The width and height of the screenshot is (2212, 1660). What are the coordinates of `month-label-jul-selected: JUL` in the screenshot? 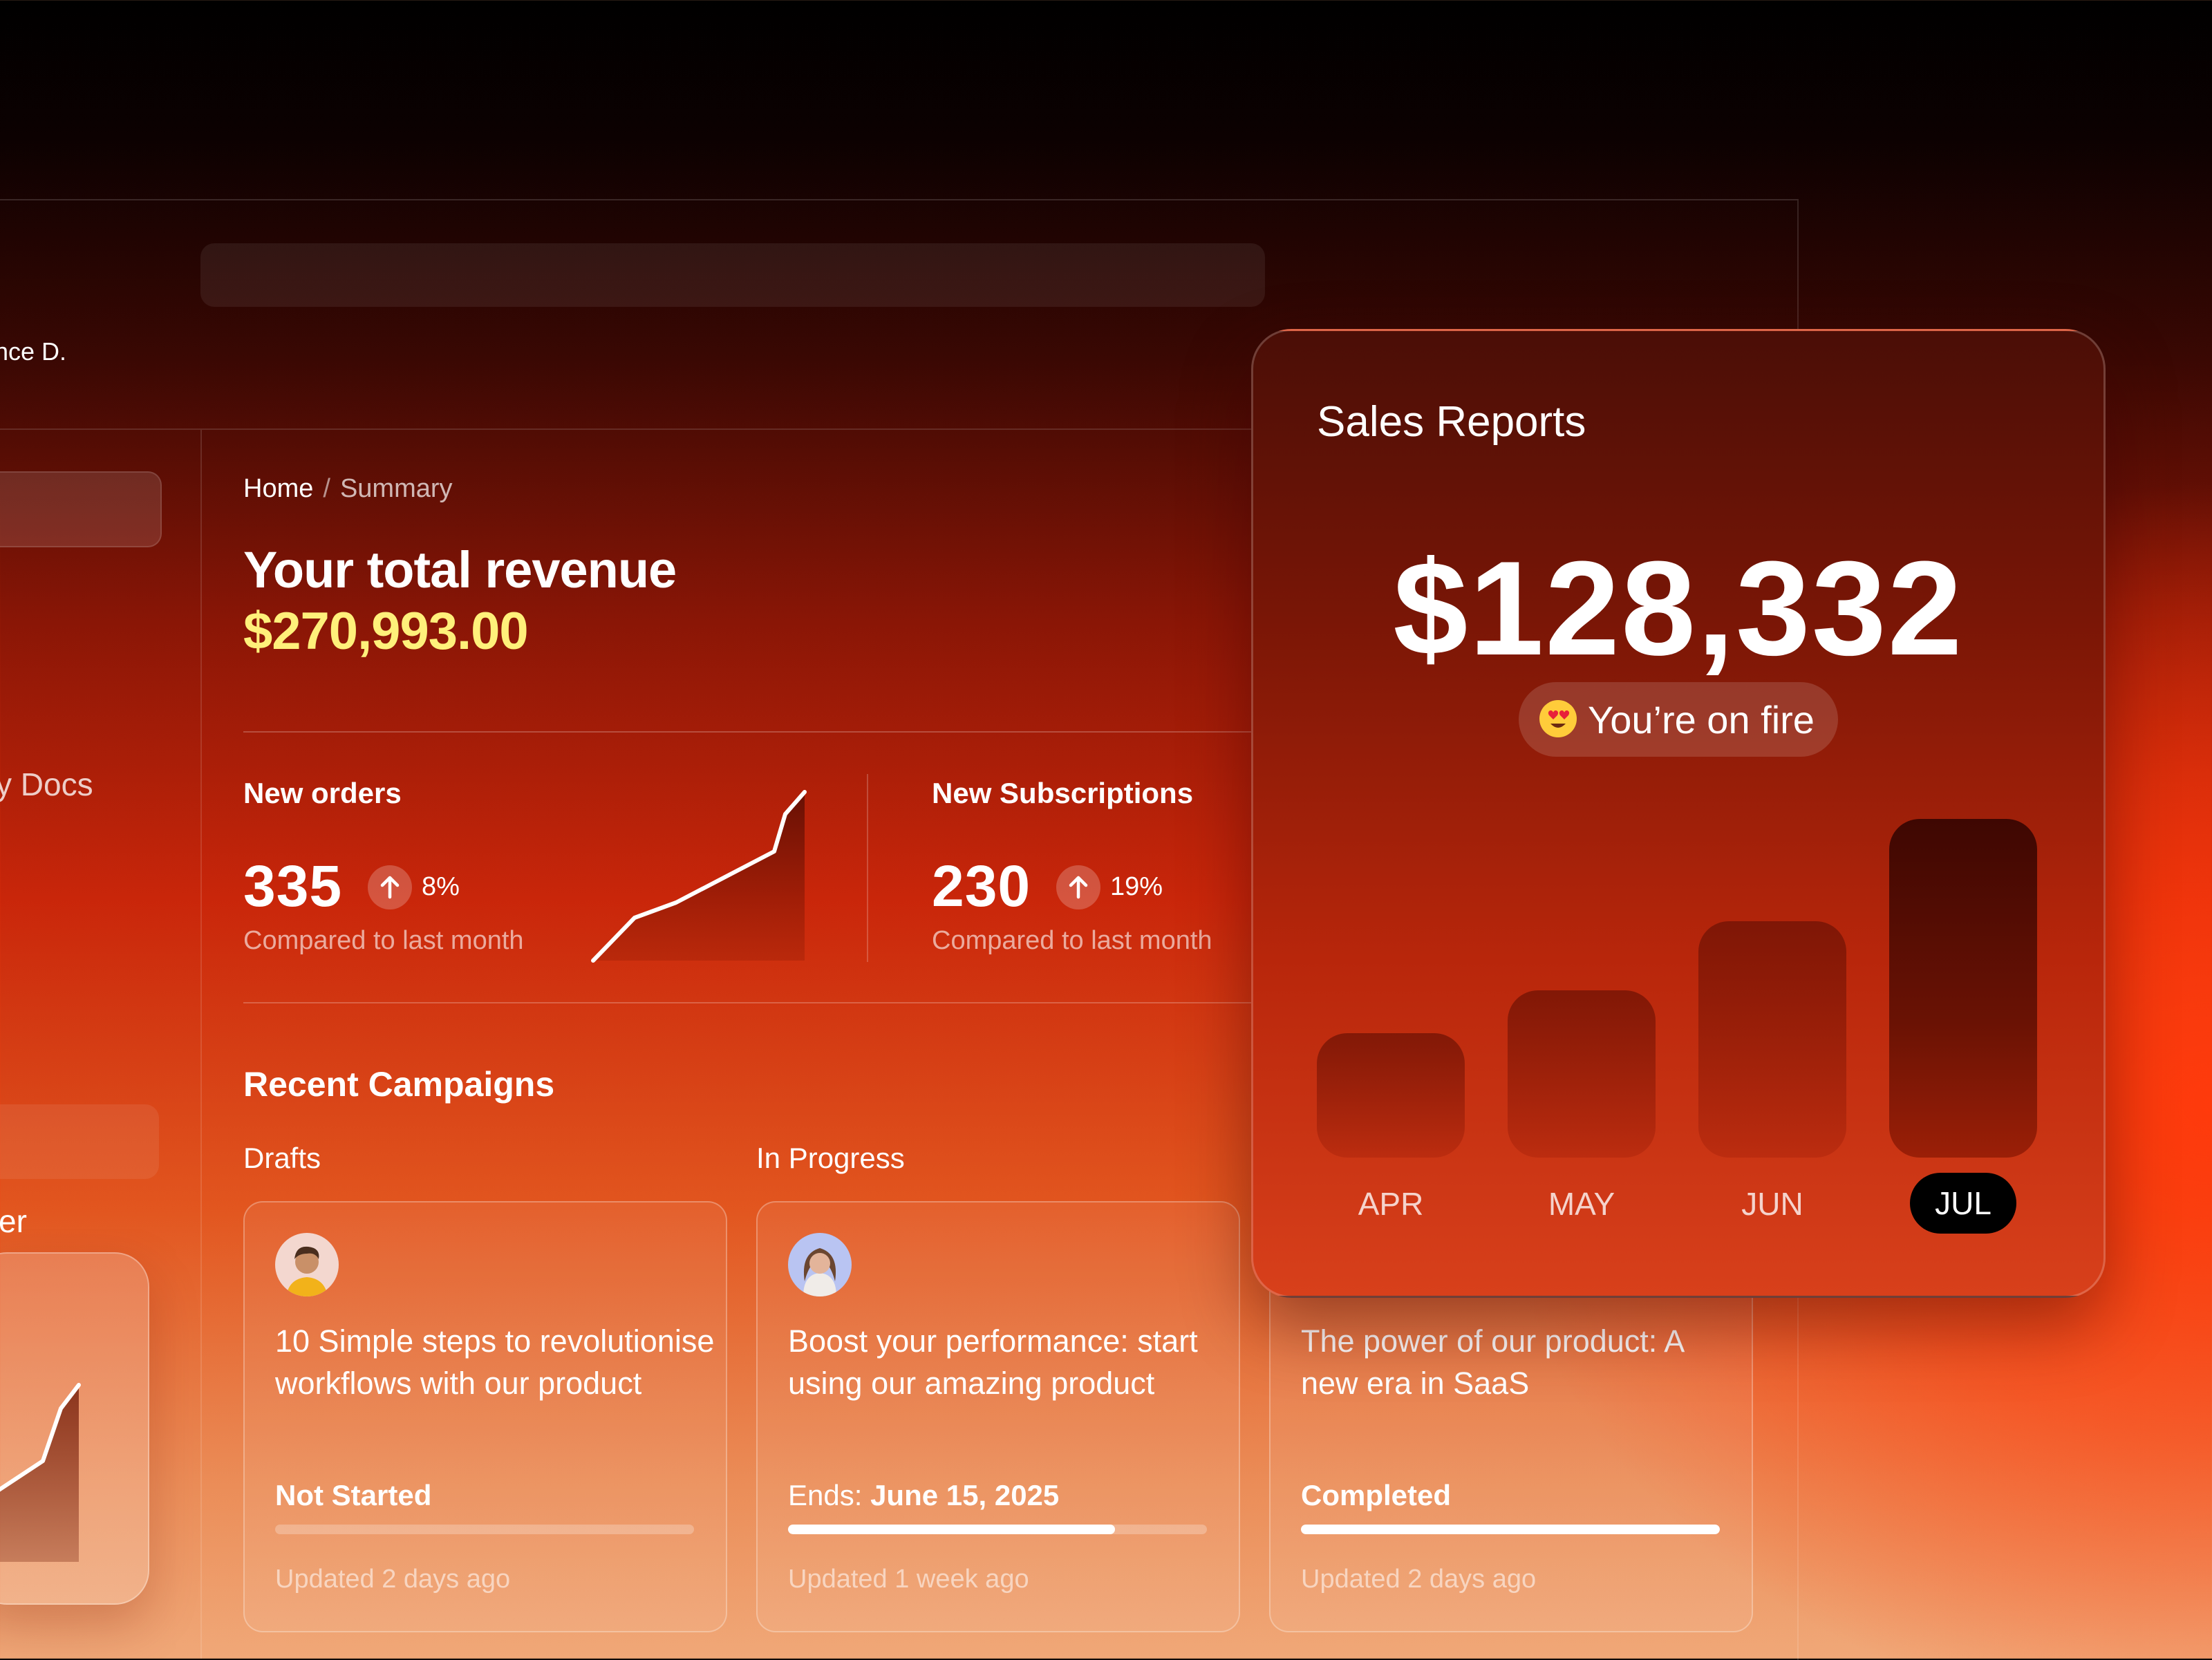 It's located at (1963, 1203).